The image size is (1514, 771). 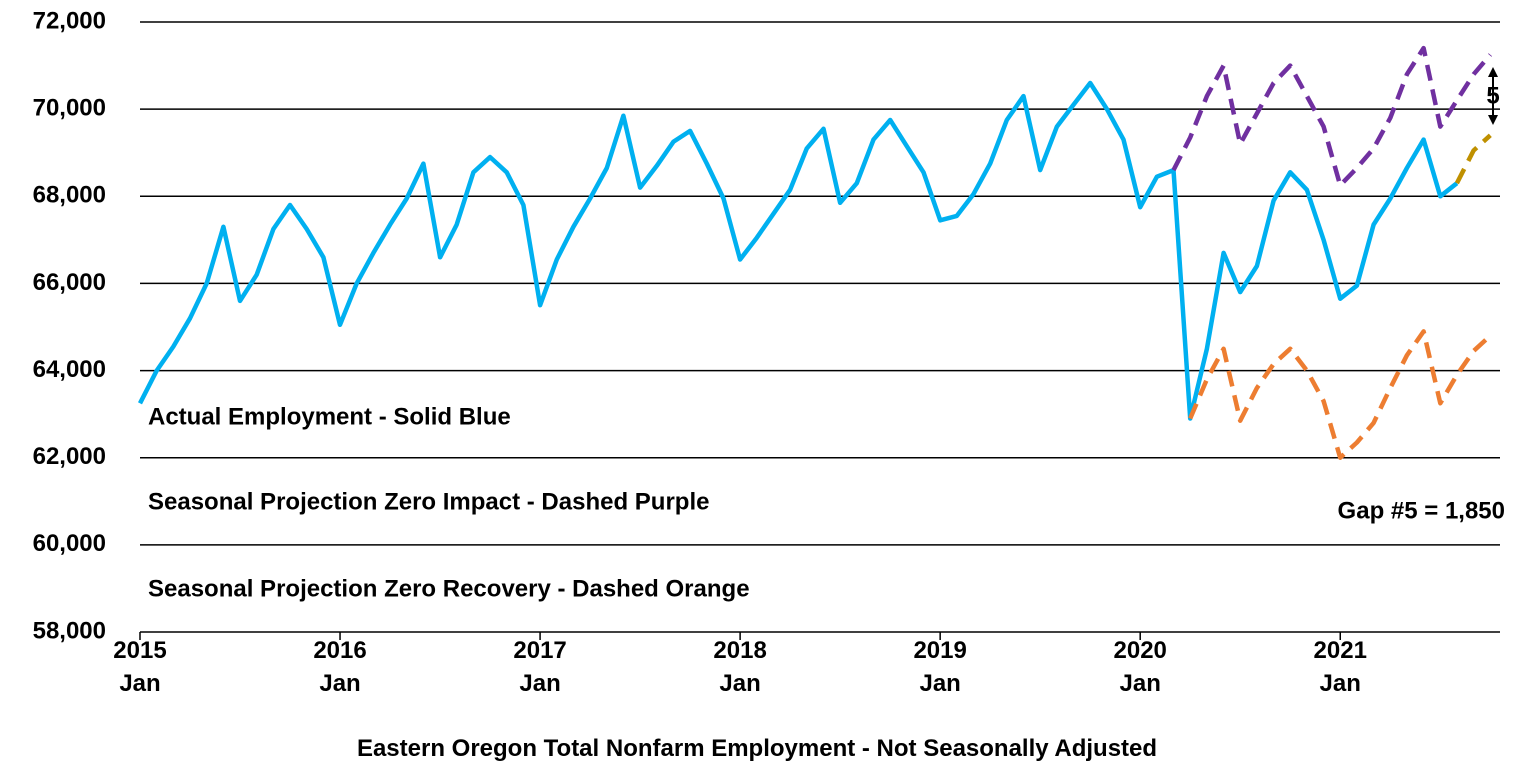 What do you see at coordinates (69, 543) in the screenshot?
I see `y-tick-label: 60,000` at bounding box center [69, 543].